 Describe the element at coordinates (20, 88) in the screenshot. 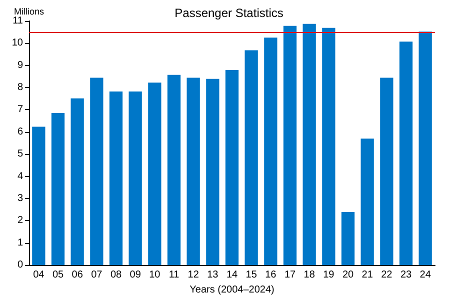

I see `y-tick-label: 8` at that location.